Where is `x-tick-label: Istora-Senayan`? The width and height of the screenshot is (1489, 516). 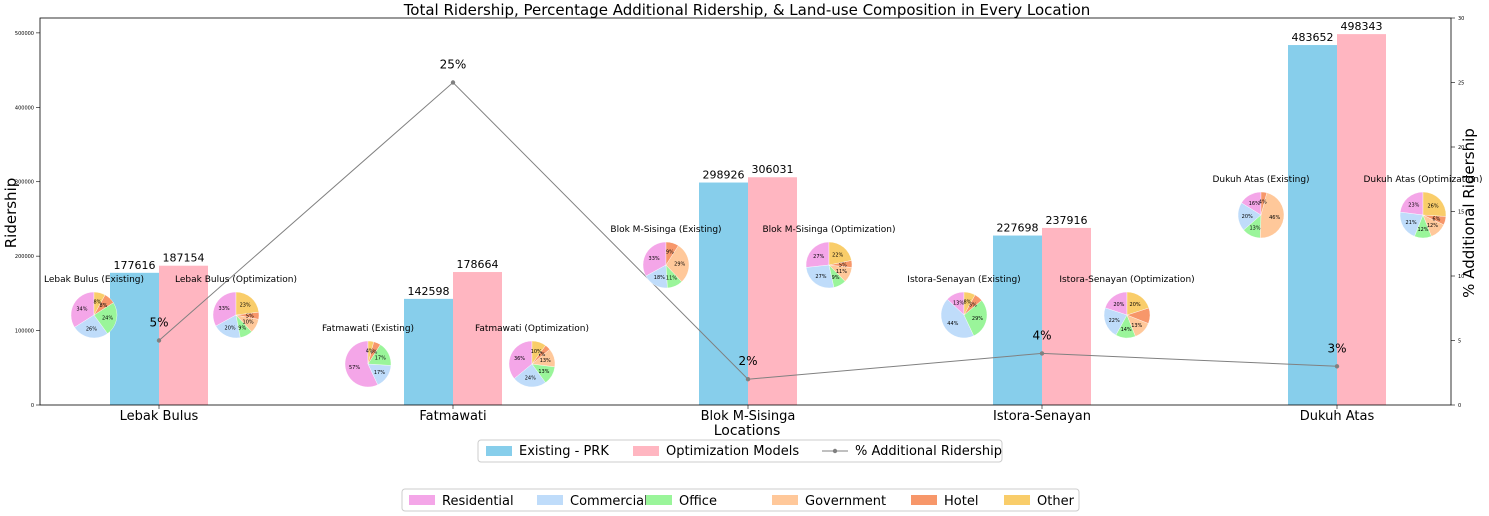
x-tick-label: Istora-Senayan is located at coordinates (1042, 416).